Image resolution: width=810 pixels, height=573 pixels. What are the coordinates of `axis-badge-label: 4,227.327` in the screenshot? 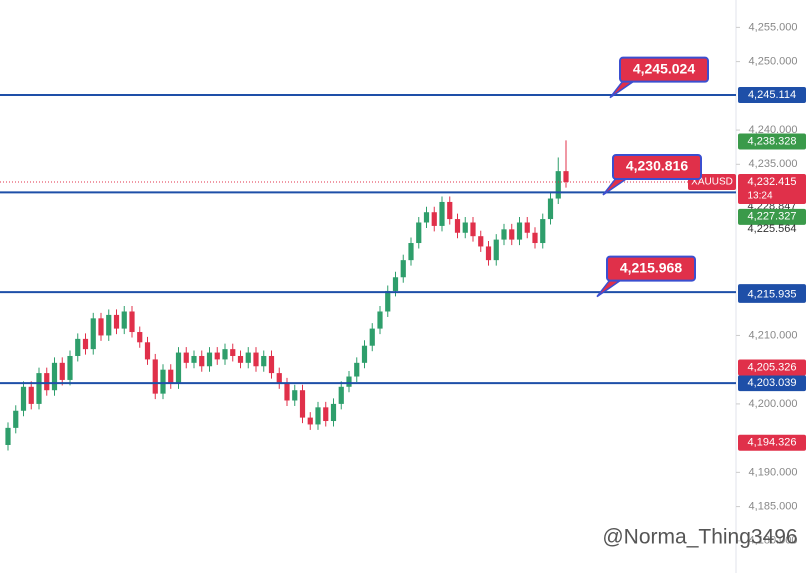 It's located at (772, 217).